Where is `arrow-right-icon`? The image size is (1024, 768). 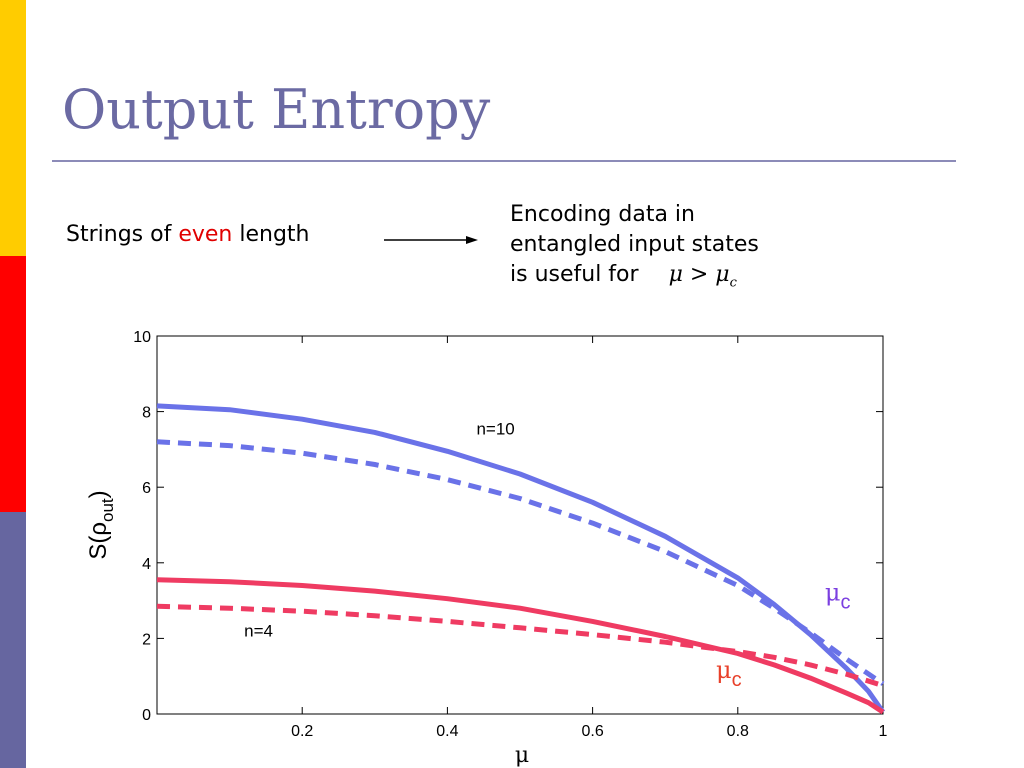 arrow-right-icon is located at coordinates (431, 240).